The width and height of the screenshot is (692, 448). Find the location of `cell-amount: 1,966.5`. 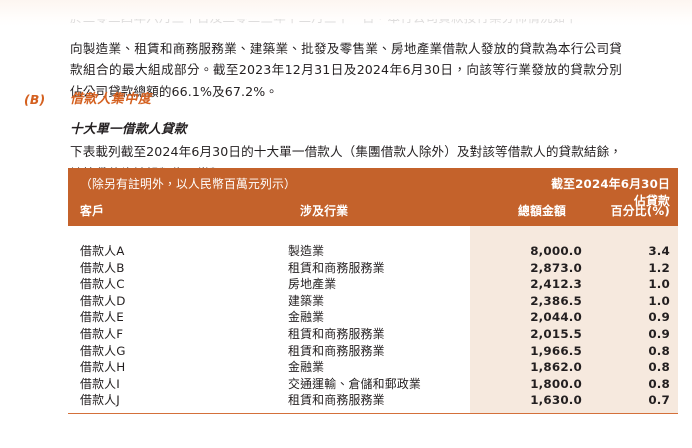

cell-amount: 1,966.5 is located at coordinates (556, 350).